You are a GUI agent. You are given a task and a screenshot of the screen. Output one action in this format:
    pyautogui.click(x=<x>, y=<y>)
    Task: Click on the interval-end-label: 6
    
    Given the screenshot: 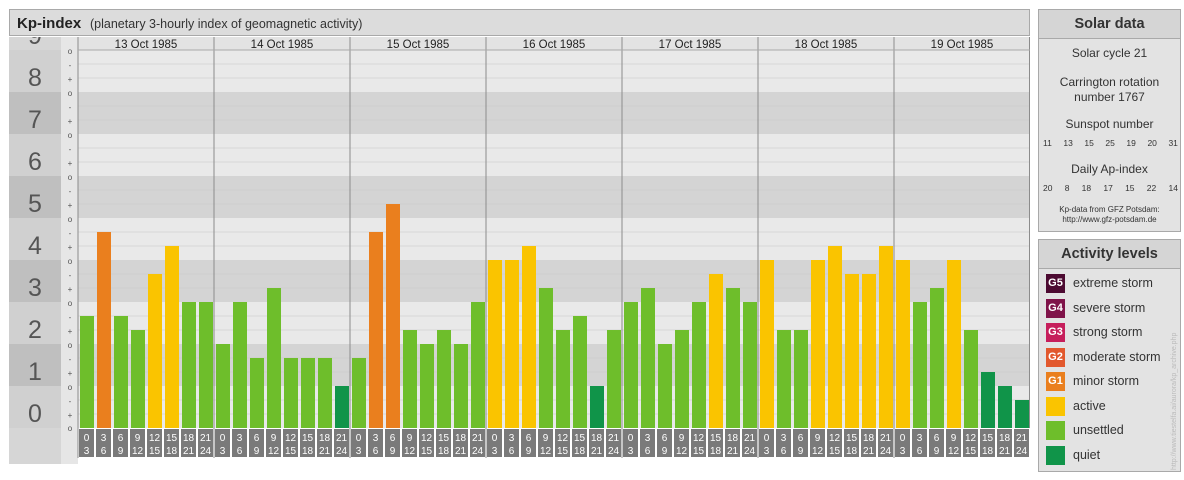 What is the action you would take?
    pyautogui.click(x=376, y=451)
    